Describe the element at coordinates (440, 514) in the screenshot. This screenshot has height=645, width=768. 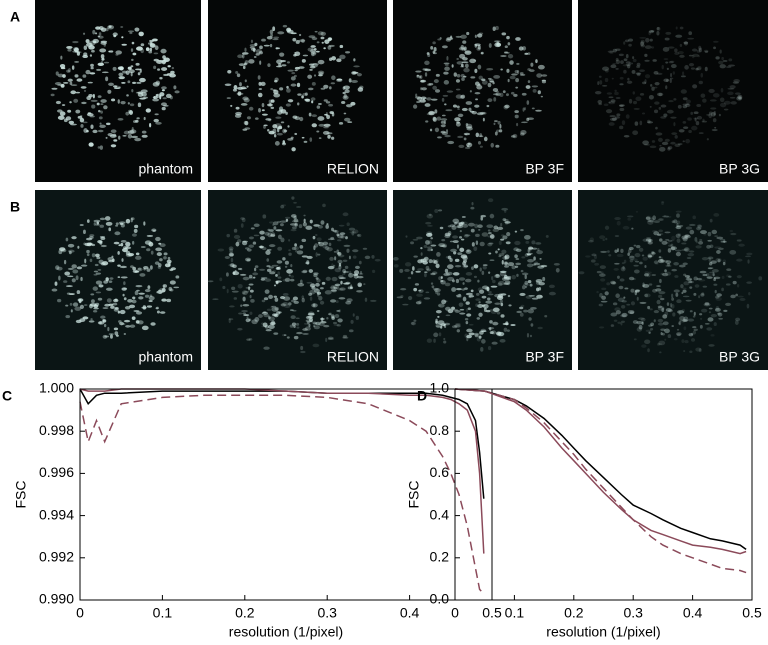
I see `y-tick-label: 0.4` at that location.